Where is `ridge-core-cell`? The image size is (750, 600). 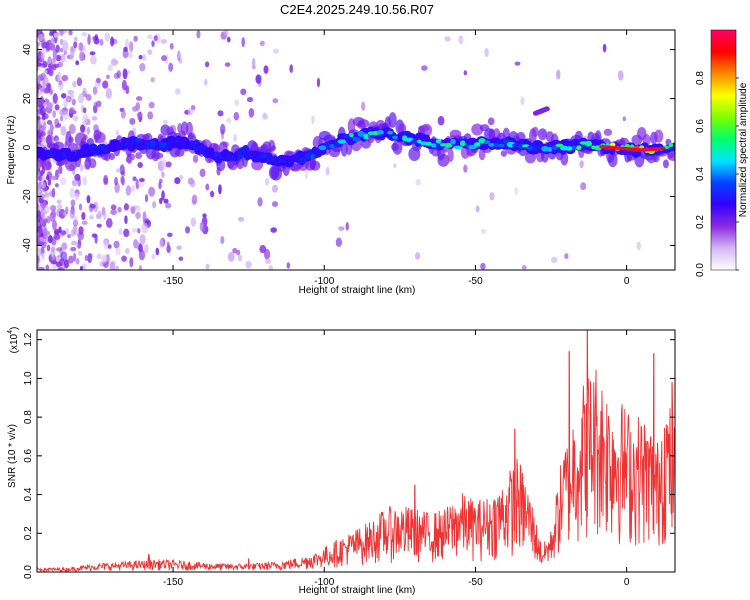
ridge-core-cell is located at coordinates (427, 138).